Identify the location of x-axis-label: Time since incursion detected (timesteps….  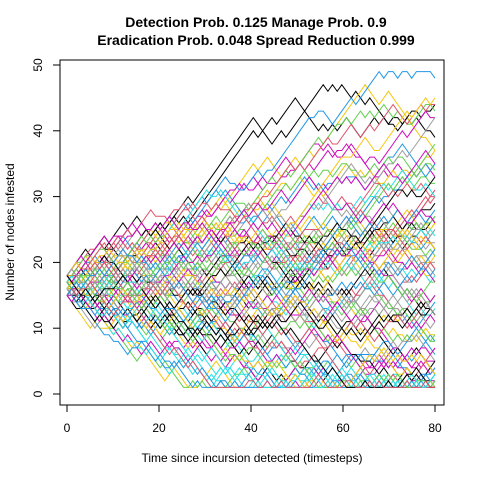
(252, 458).